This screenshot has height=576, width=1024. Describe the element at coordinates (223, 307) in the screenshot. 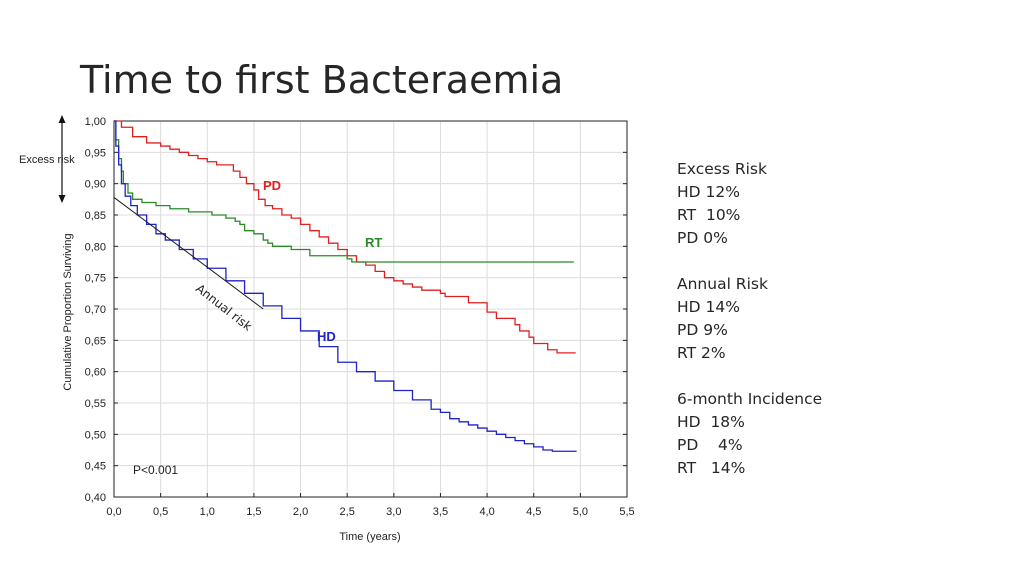

I see `annual-risk-label: Annual risk` at that location.